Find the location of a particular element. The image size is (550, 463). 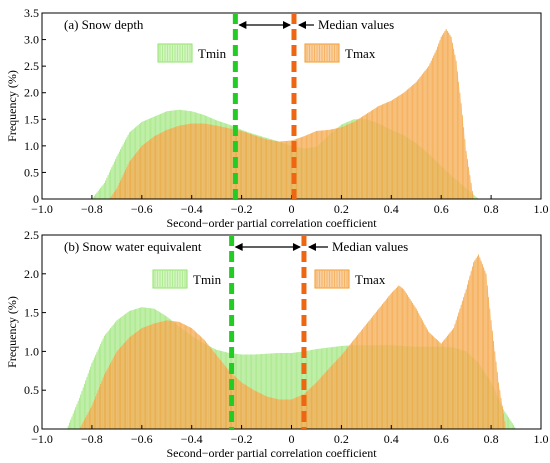

y-tick-label: 3.0 is located at coordinates (31, 40).